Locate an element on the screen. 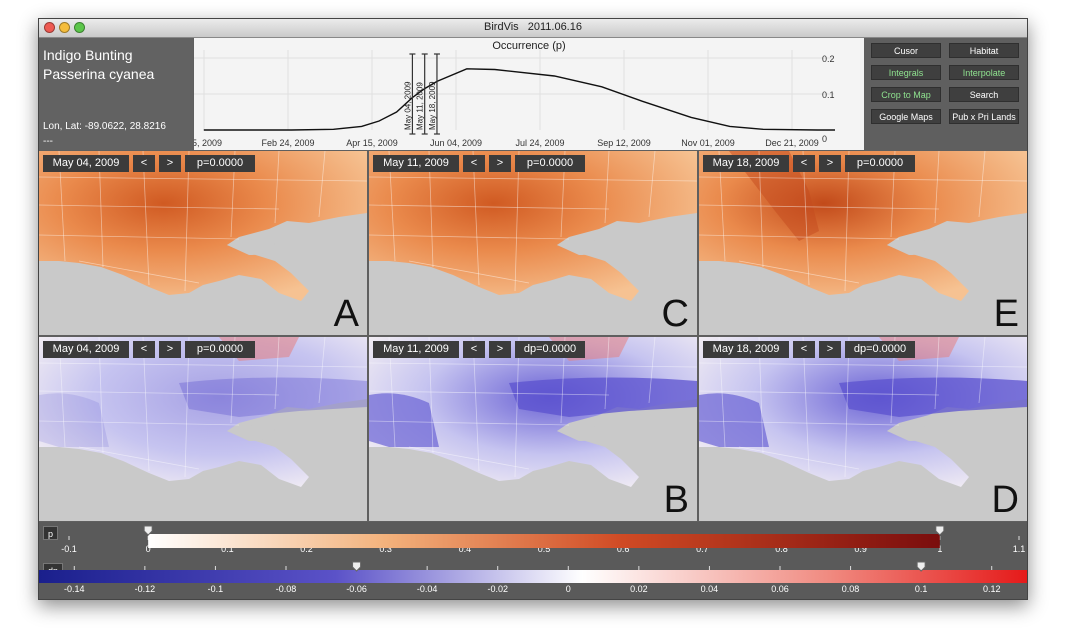 The height and width of the screenshot is (636, 1074). close-button is located at coordinates (49, 27).